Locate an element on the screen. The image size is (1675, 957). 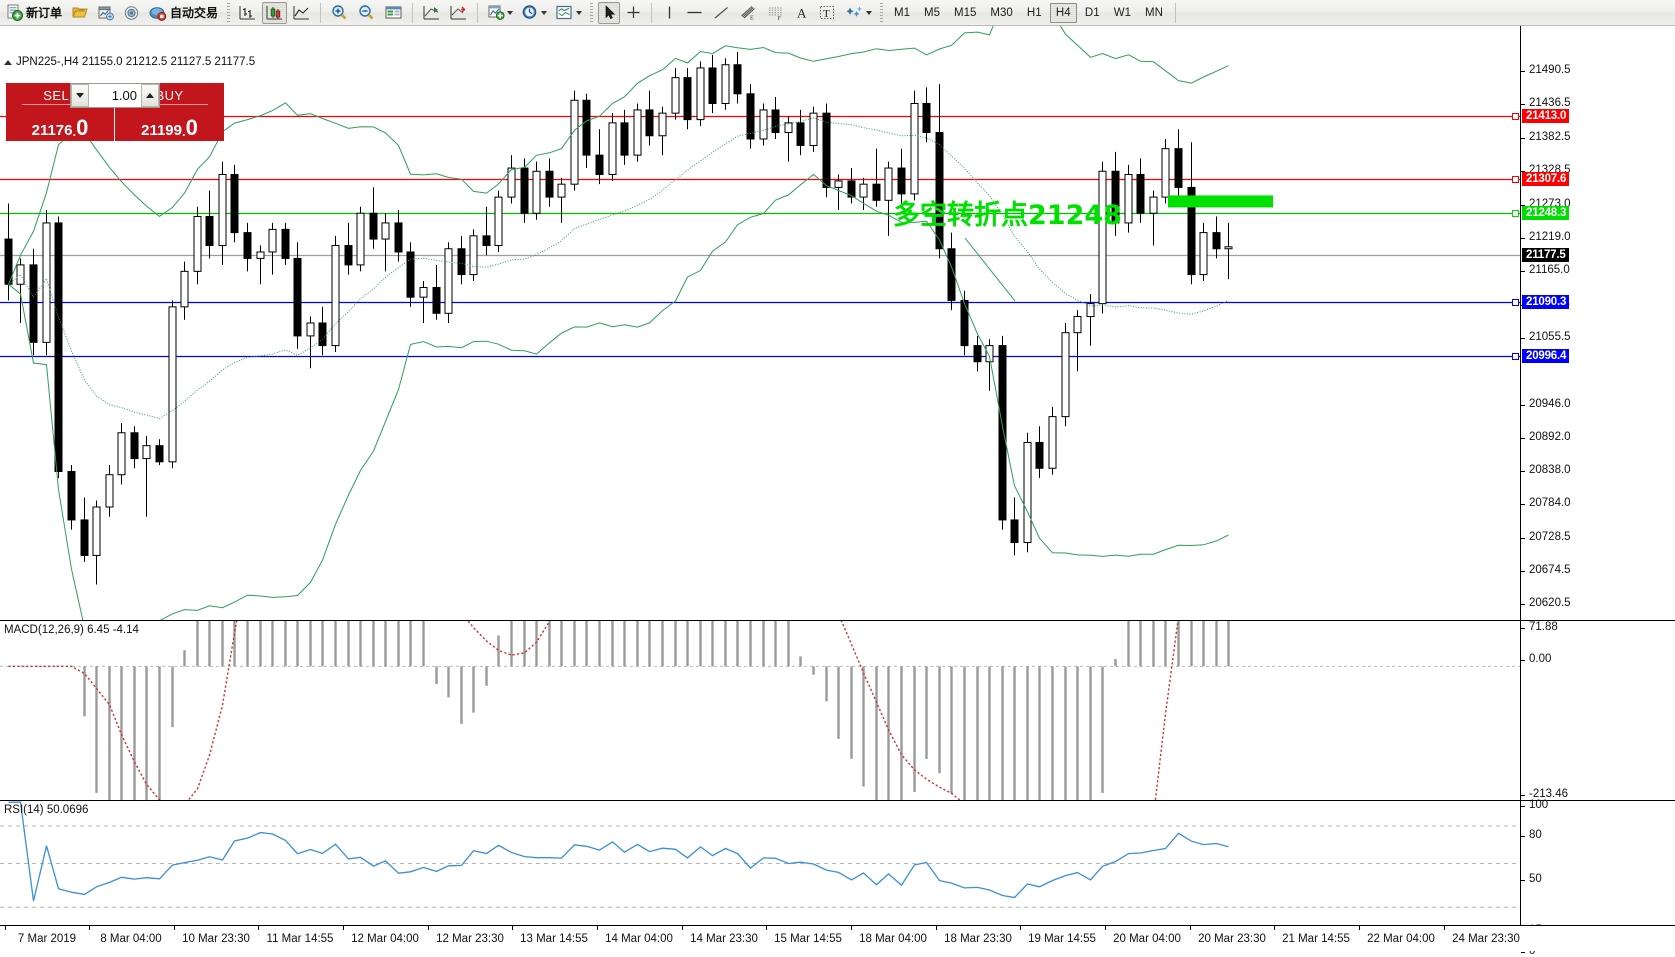
text-button: A is located at coordinates (801, 13).